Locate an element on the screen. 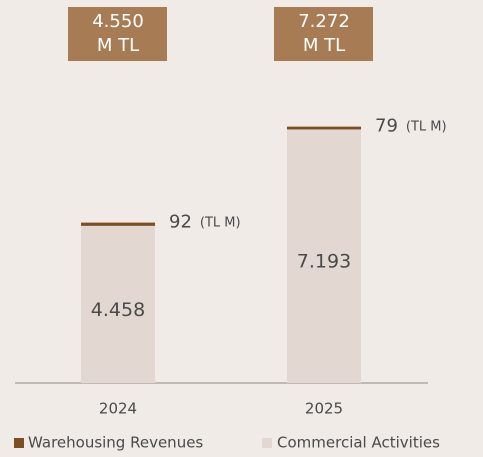 The height and width of the screenshot is (457, 483). x-tick-label: 2024 is located at coordinates (118, 409).